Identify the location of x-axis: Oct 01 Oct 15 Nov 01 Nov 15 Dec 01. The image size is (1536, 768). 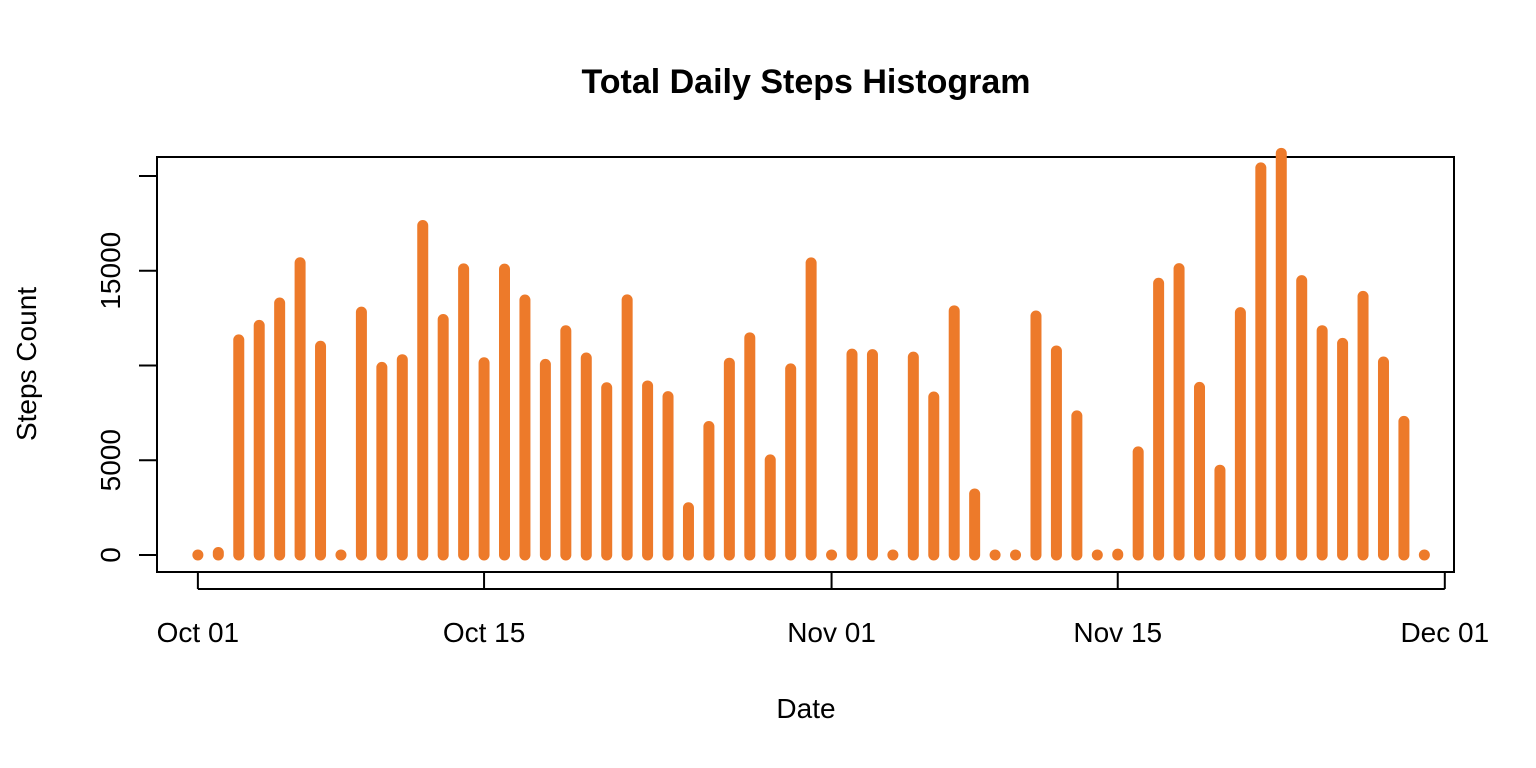
(823, 610).